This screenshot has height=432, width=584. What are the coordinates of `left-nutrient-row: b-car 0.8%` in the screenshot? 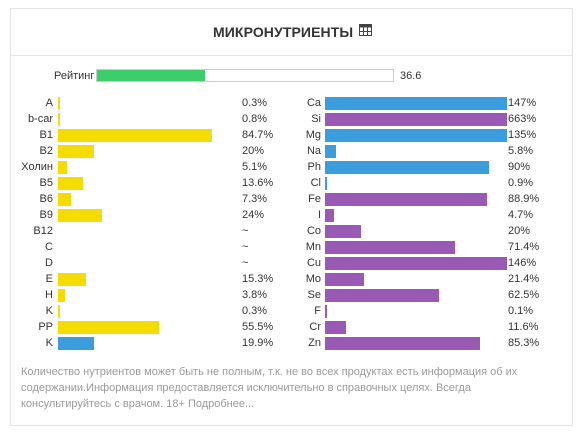 It's located at (291, 120).